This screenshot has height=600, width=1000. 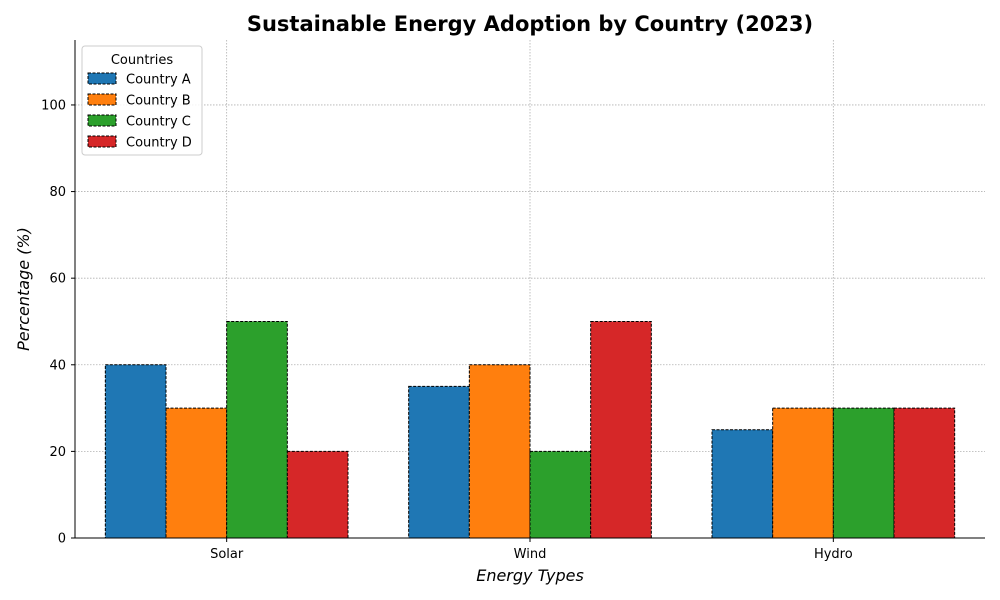 What do you see at coordinates (530, 575) in the screenshot?
I see `x-axis-label: Energy Types` at bounding box center [530, 575].